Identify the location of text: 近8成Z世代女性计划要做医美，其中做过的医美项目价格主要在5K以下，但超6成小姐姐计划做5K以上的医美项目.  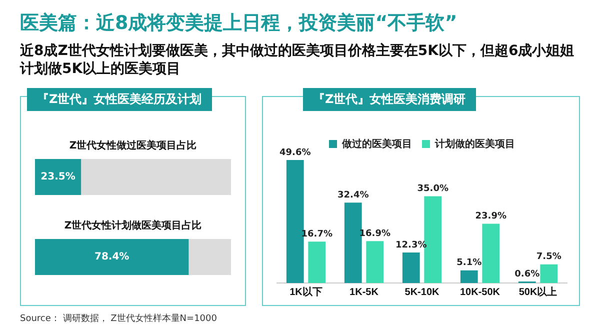
(298, 60).